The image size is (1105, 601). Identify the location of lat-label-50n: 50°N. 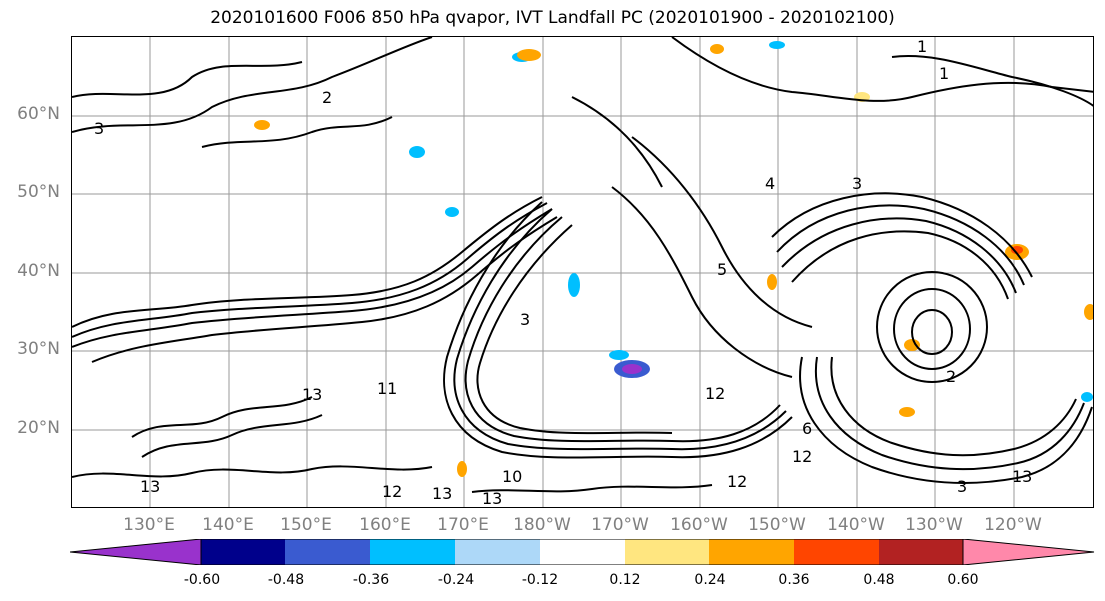
(38, 192).